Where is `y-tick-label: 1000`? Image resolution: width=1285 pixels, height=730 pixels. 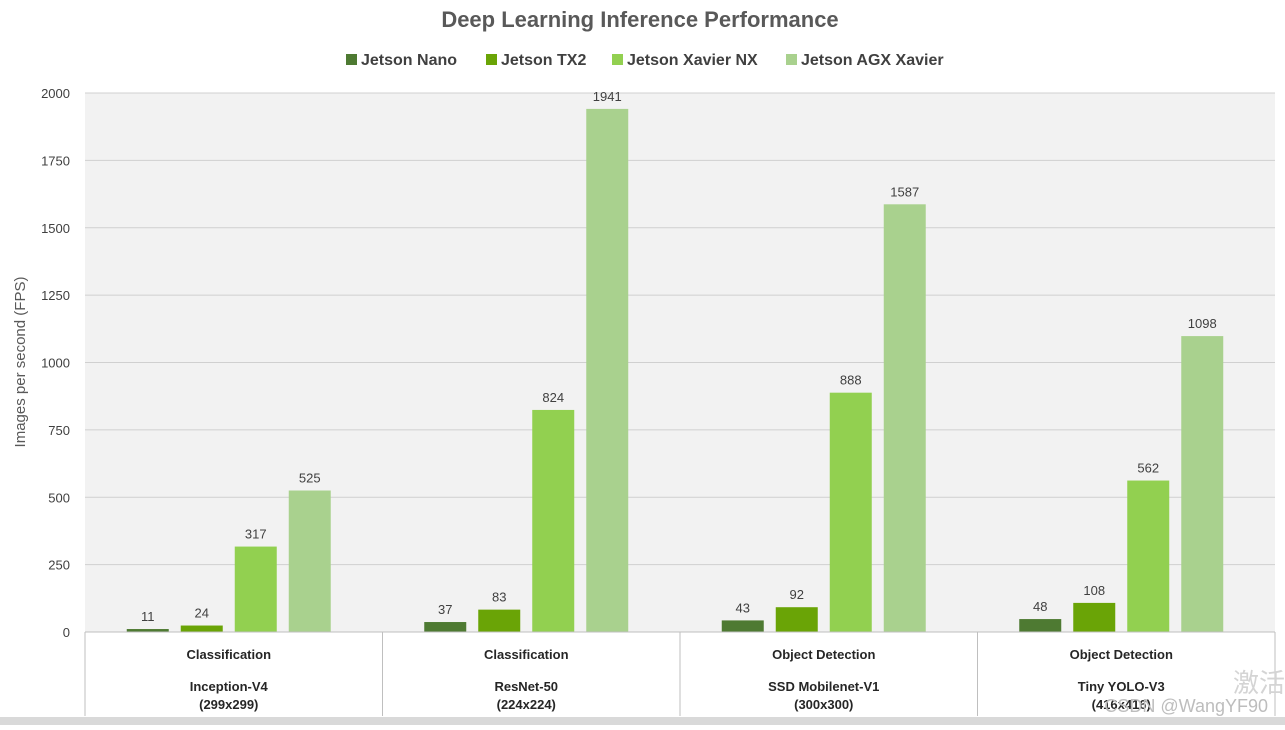 y-tick-label: 1000 is located at coordinates (55, 363).